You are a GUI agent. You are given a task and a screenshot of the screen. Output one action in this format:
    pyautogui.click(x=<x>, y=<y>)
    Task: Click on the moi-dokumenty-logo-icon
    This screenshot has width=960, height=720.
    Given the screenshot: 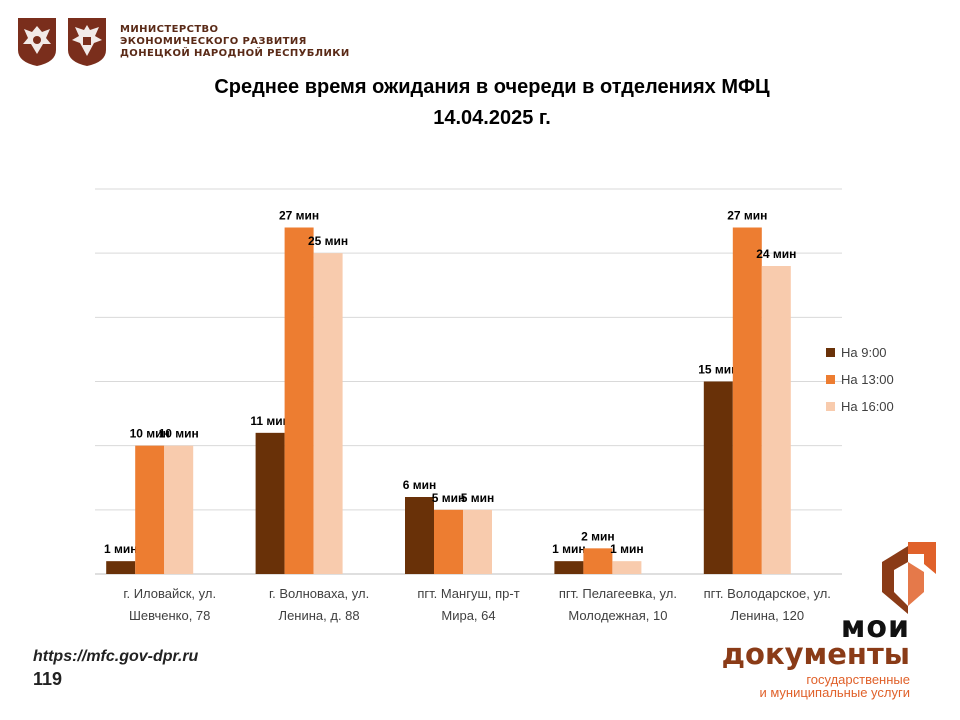 What is the action you would take?
    pyautogui.click(x=909, y=578)
    